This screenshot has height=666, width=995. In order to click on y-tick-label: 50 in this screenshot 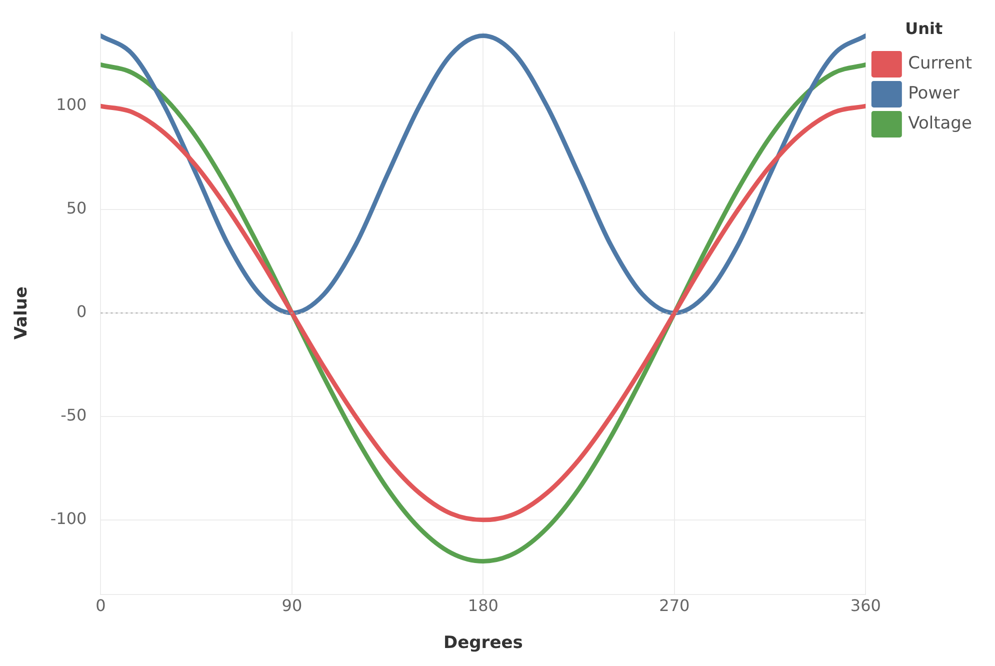, I will do `click(76, 208)`.